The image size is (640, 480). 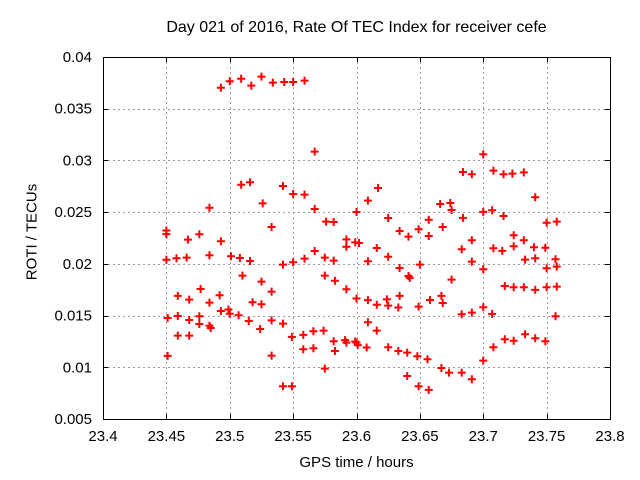 I want to click on x-tick-label: 23.7, so click(x=483, y=436).